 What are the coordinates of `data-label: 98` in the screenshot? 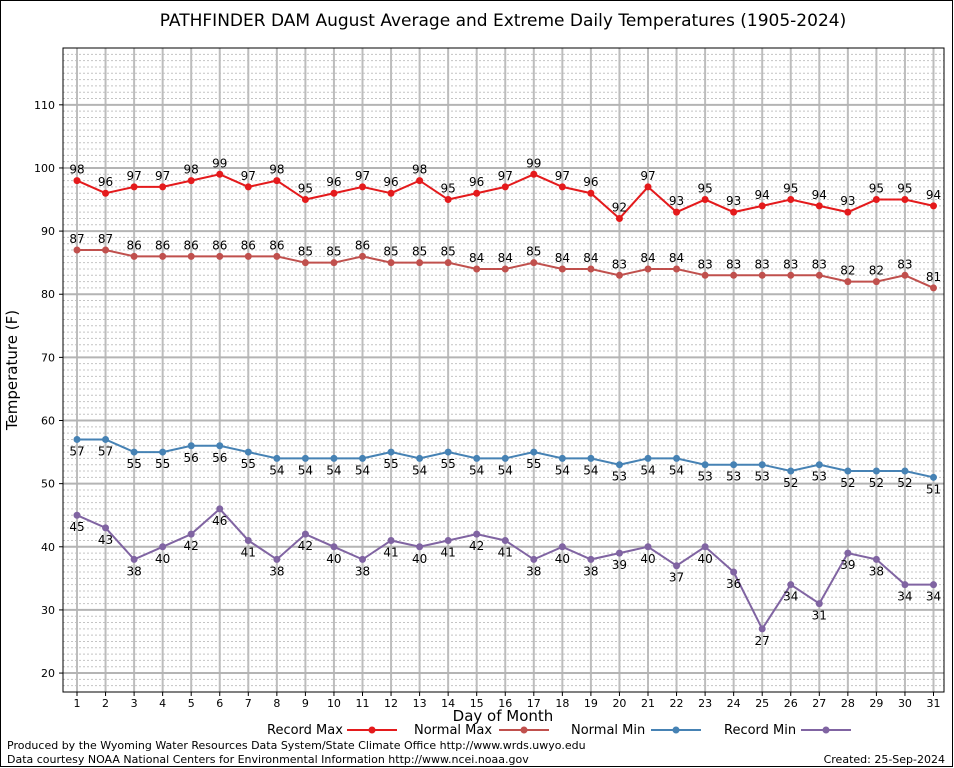 It's located at (191, 170).